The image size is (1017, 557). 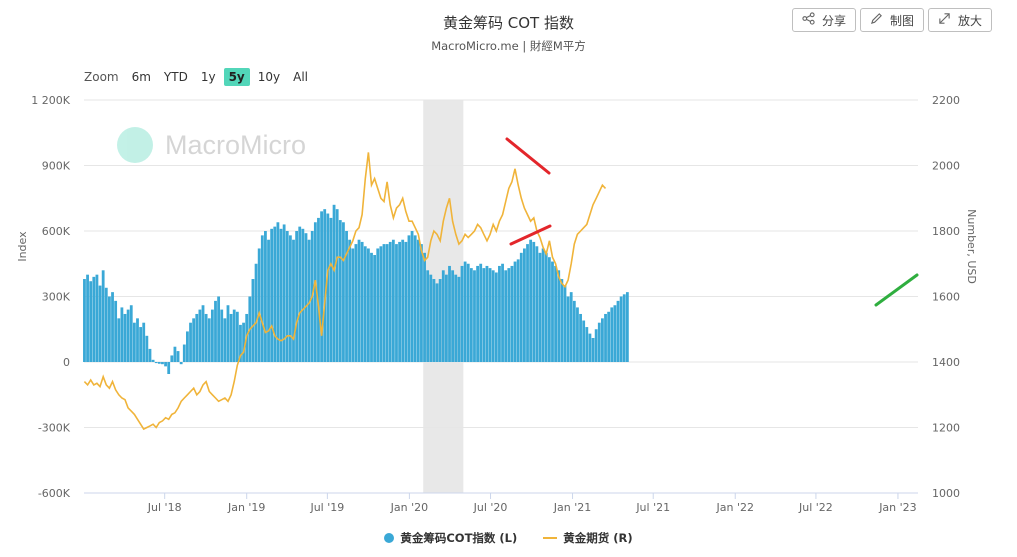 What do you see at coordinates (141, 77) in the screenshot?
I see `zoom-6m-button: 6m` at bounding box center [141, 77].